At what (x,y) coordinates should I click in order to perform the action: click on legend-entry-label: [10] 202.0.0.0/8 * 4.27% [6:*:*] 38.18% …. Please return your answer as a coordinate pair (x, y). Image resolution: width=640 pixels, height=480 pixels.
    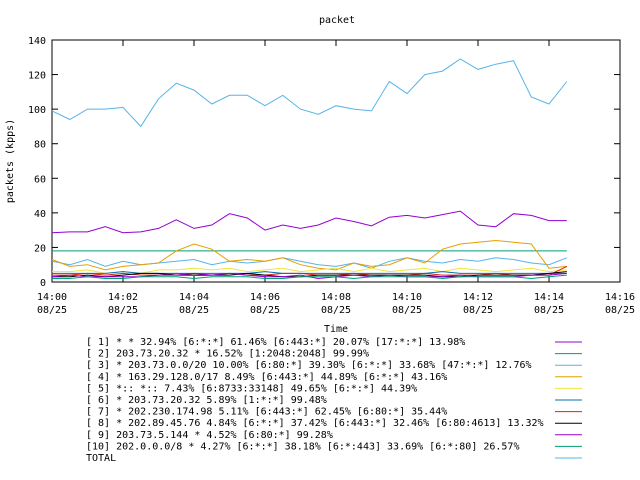
    Looking at the image, I should click on (302, 446).